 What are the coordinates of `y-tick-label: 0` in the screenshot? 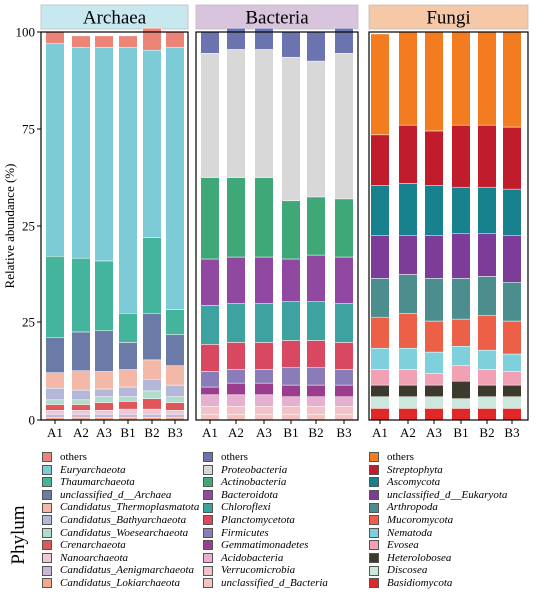 It's located at (32, 420).